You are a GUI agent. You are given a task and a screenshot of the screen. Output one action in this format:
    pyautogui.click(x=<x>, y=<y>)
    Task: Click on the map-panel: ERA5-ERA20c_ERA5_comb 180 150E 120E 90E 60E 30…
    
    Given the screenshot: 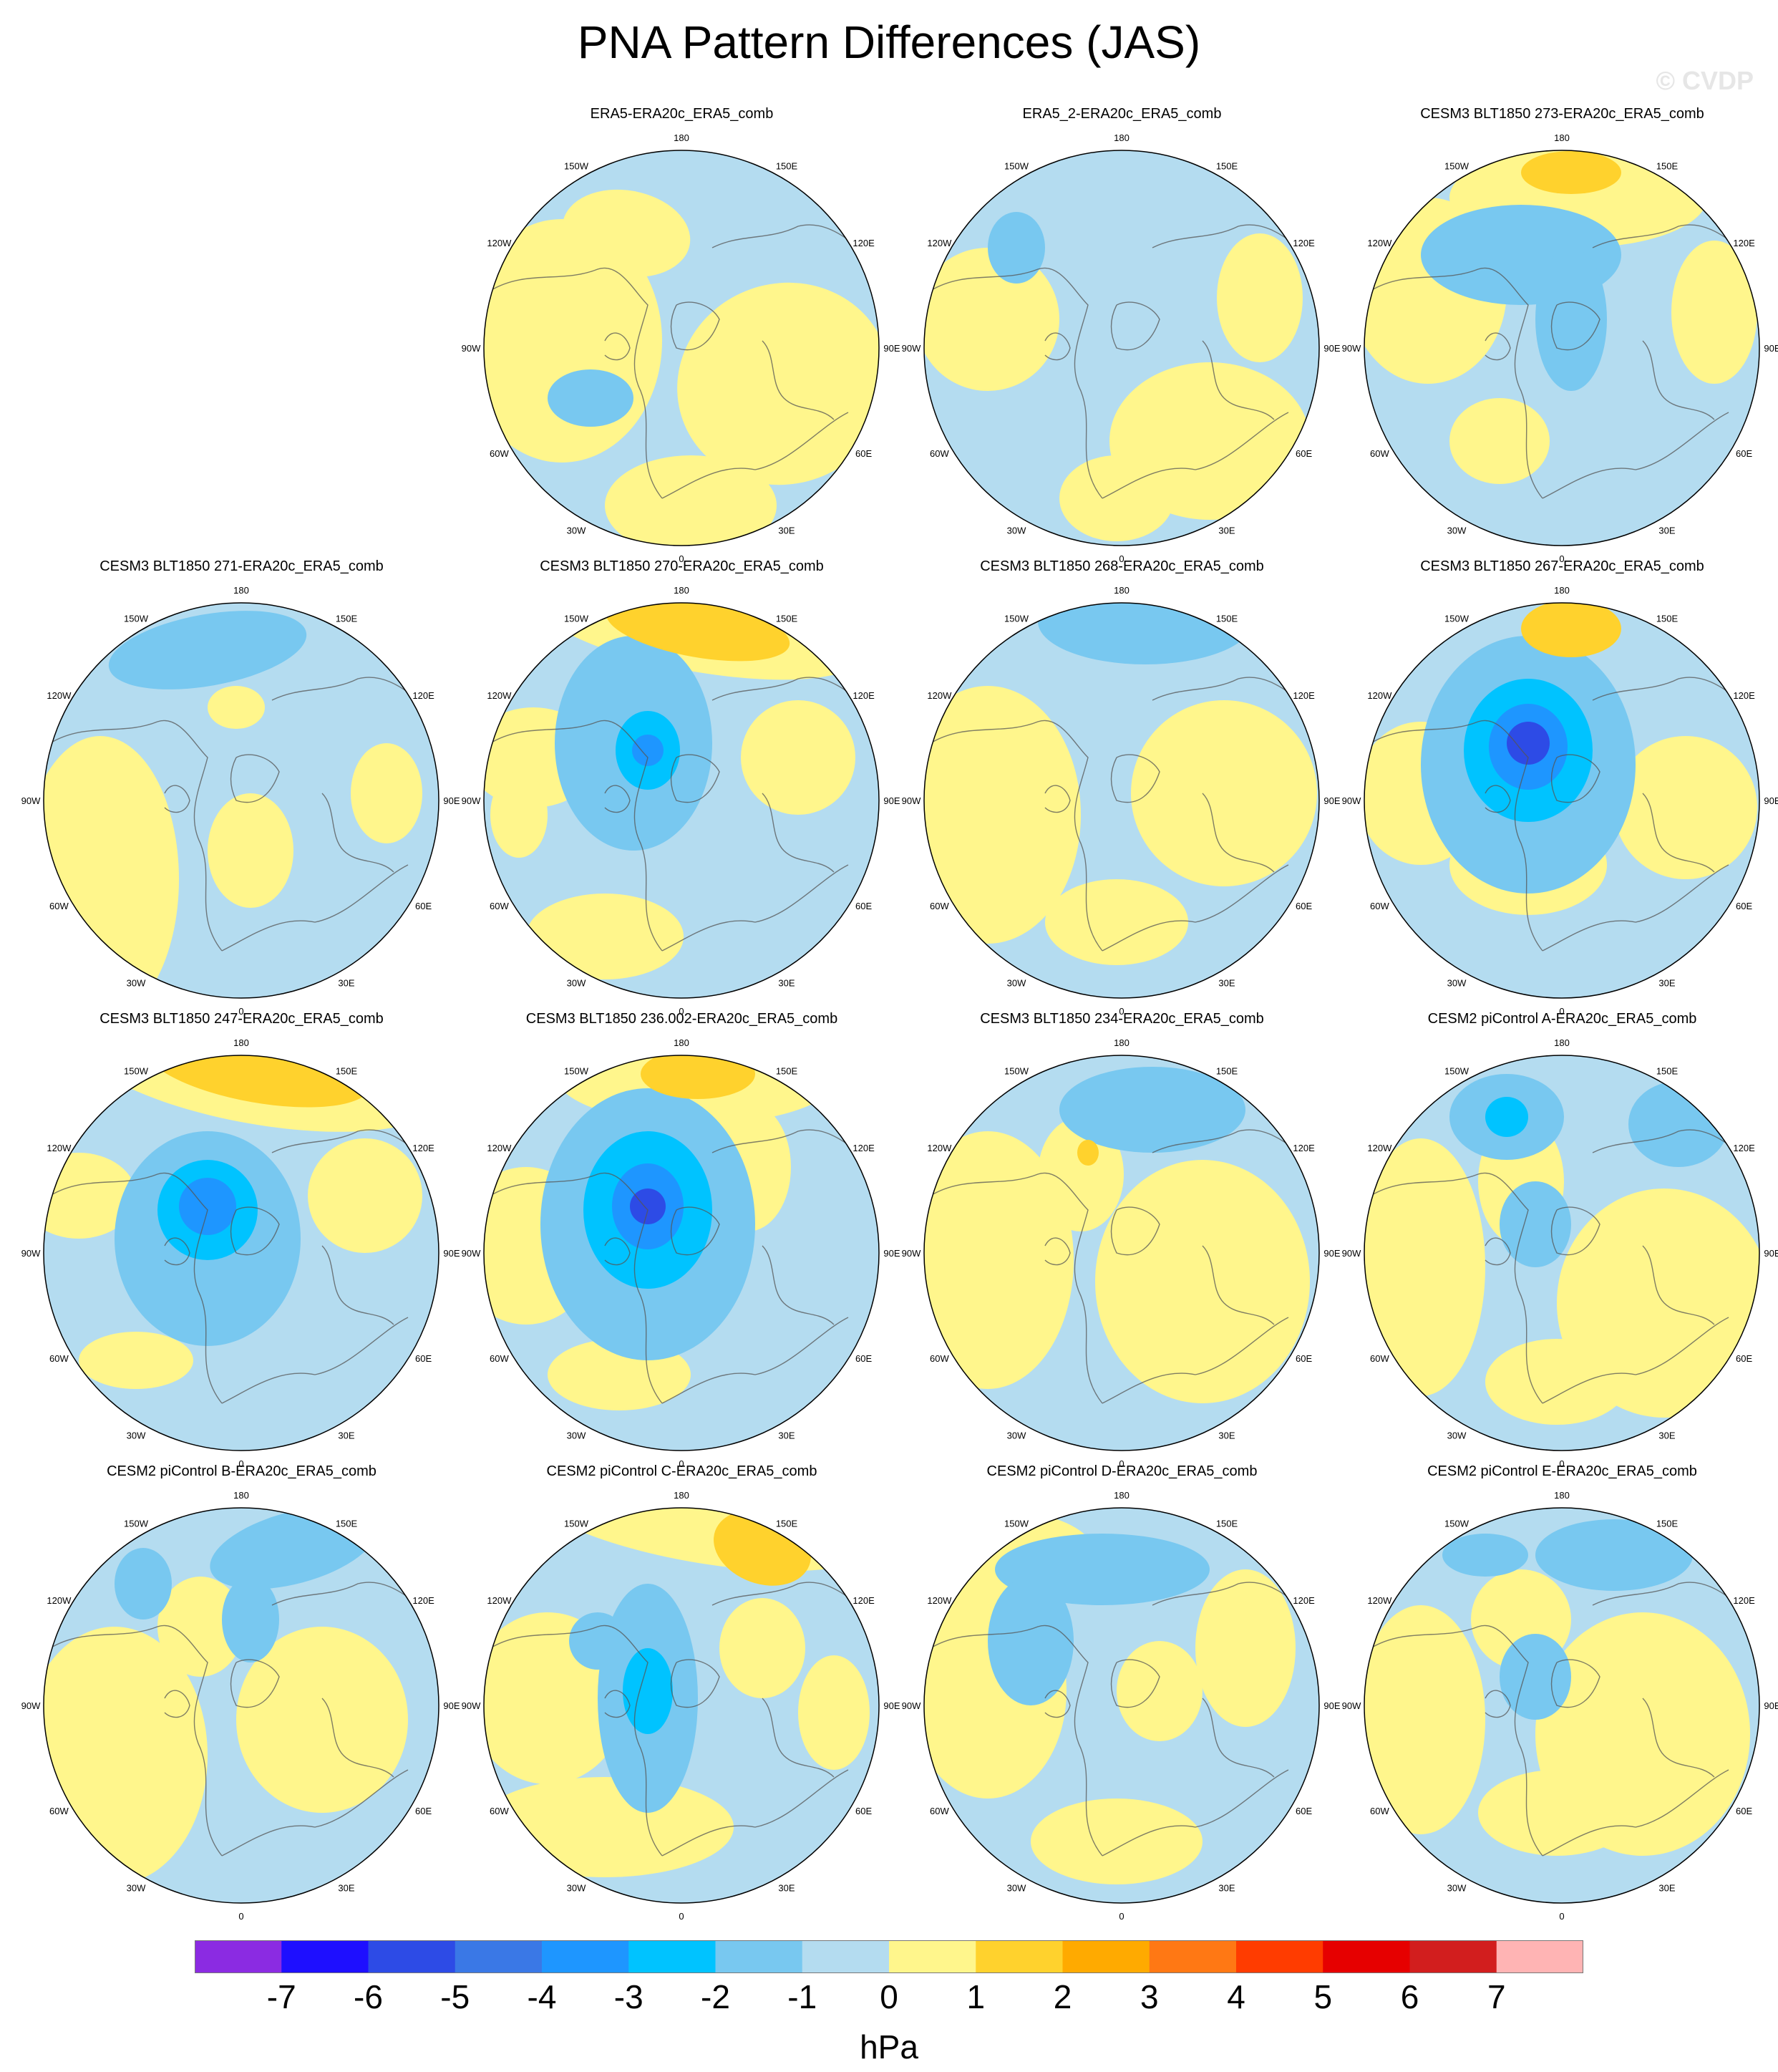 What is the action you would take?
    pyautogui.click(x=682, y=335)
    